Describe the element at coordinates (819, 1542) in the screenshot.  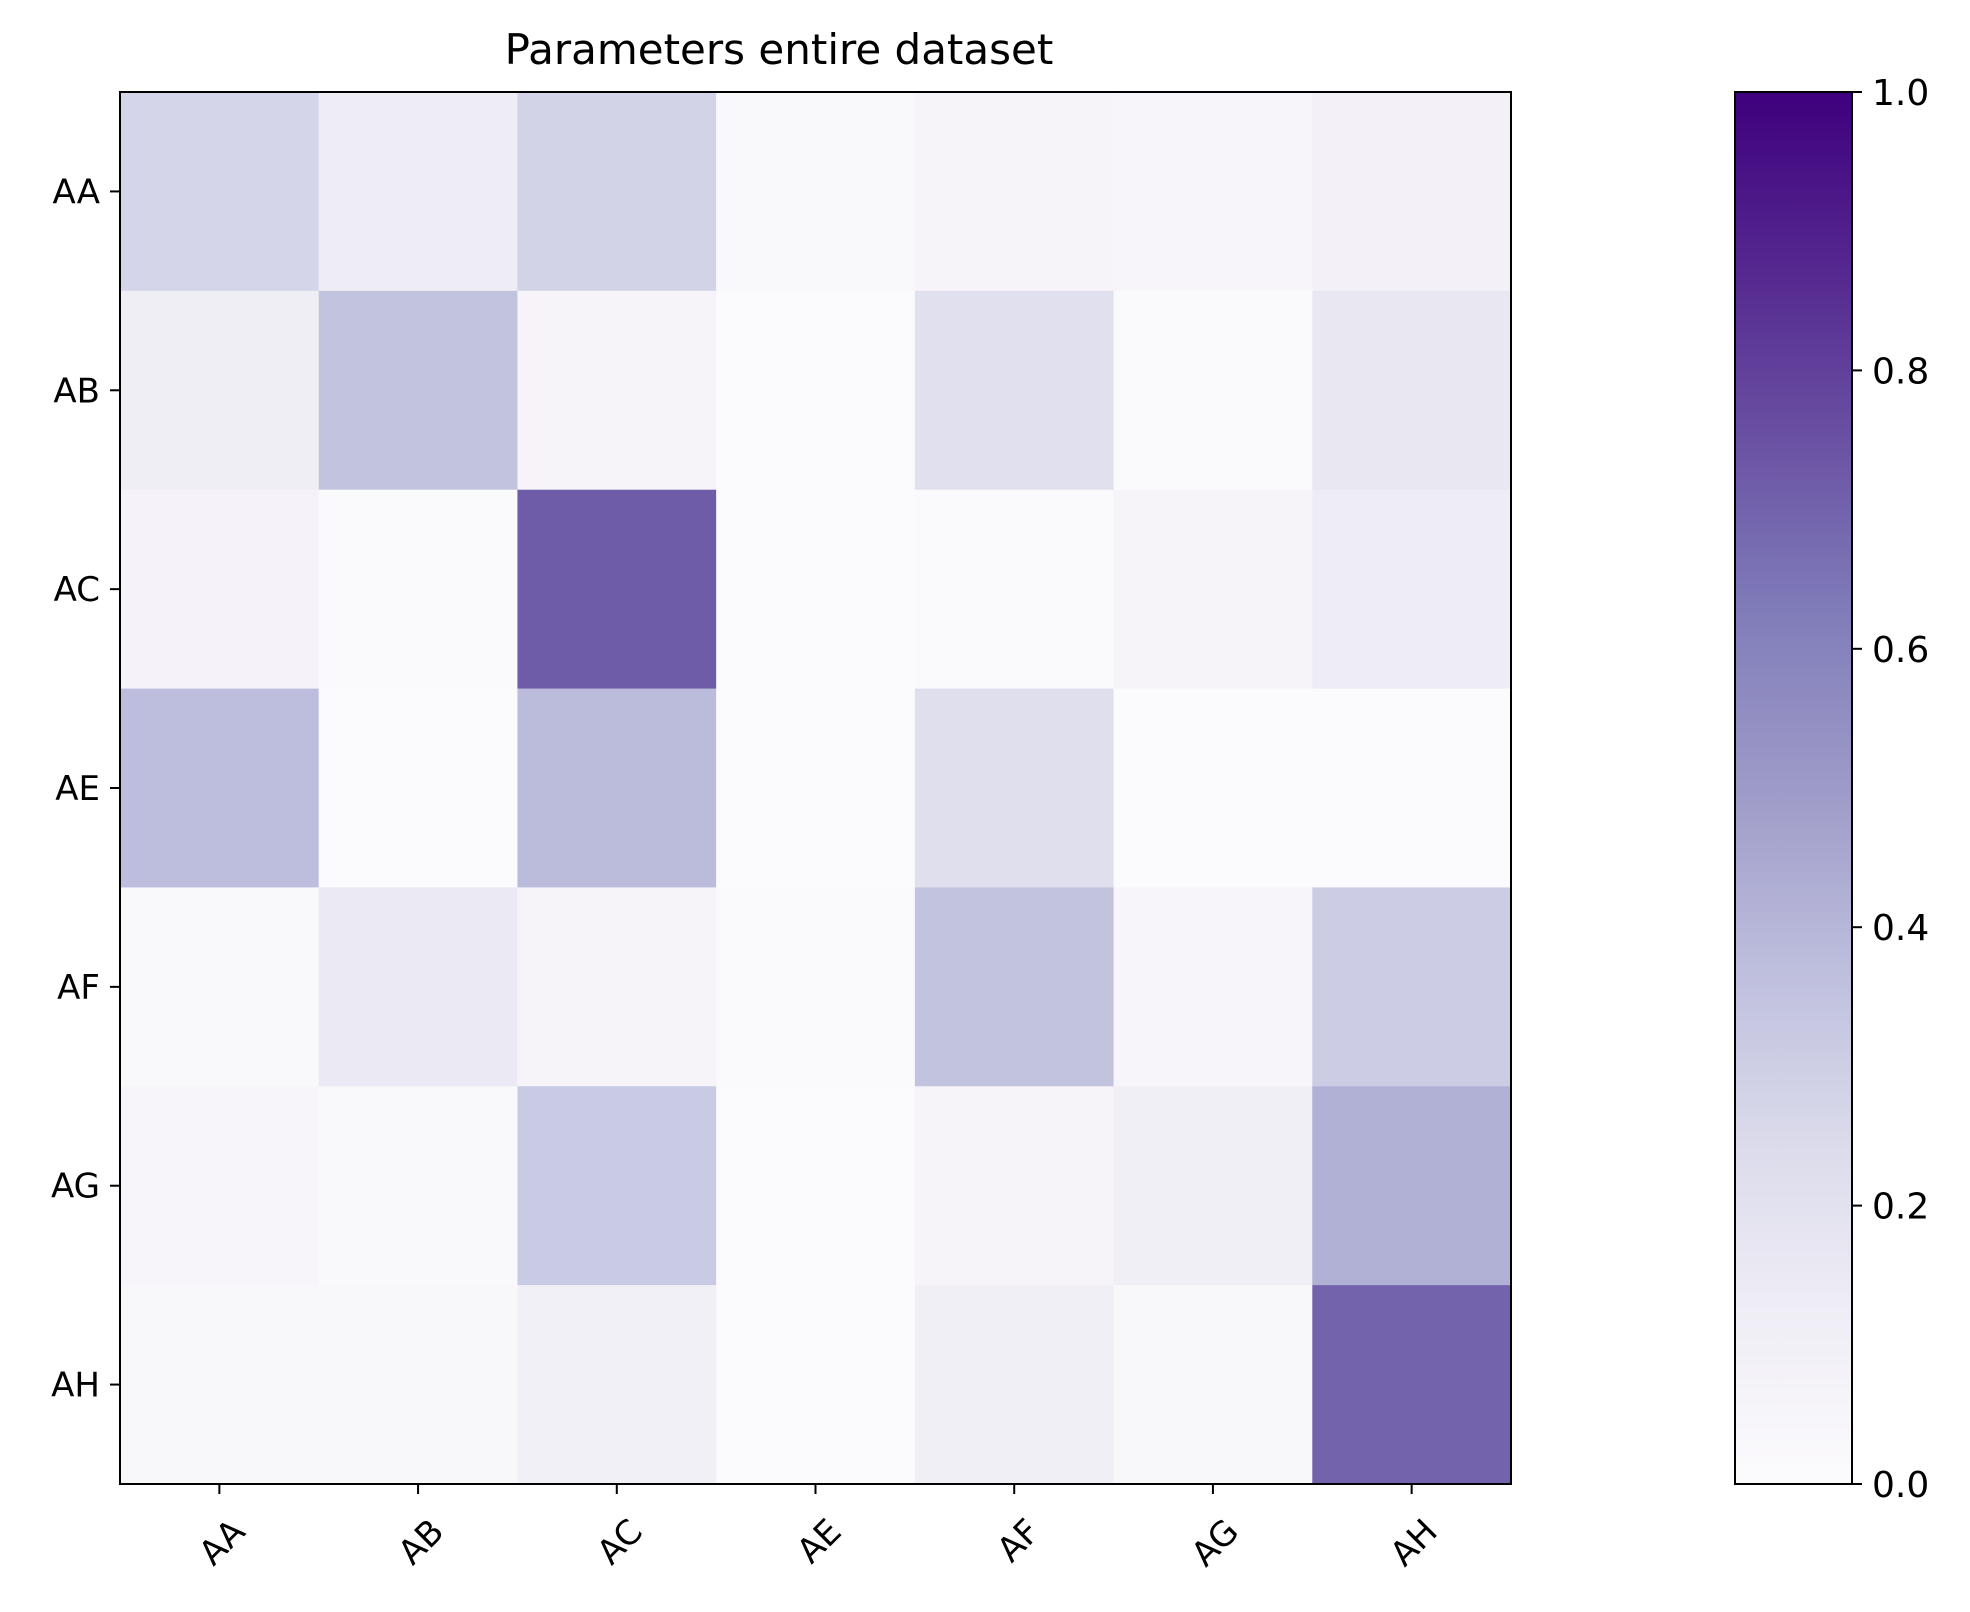
I see `x-tick-label: AE` at that location.